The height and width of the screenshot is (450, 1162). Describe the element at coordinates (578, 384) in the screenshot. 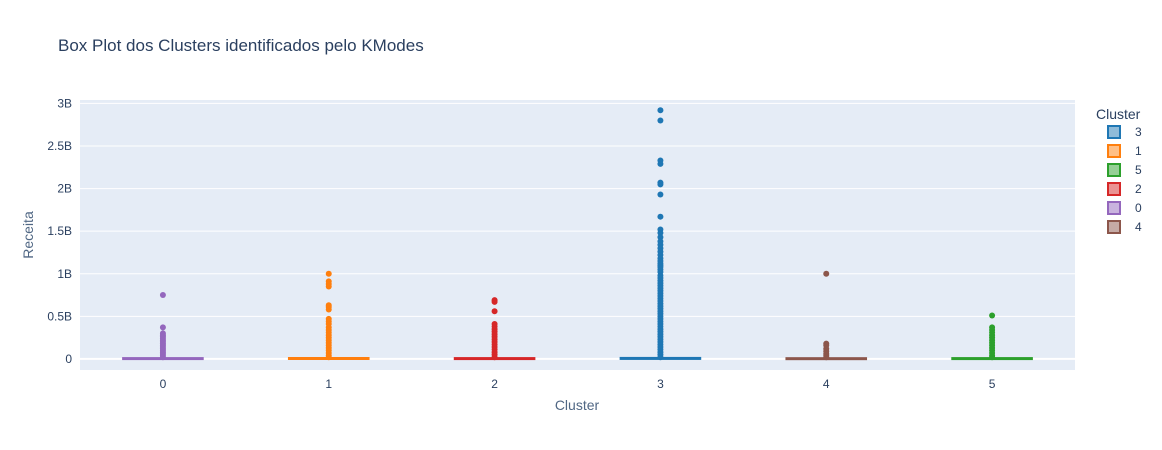

I see `x-axis-ticks: 0 1 2 3 4 5` at that location.